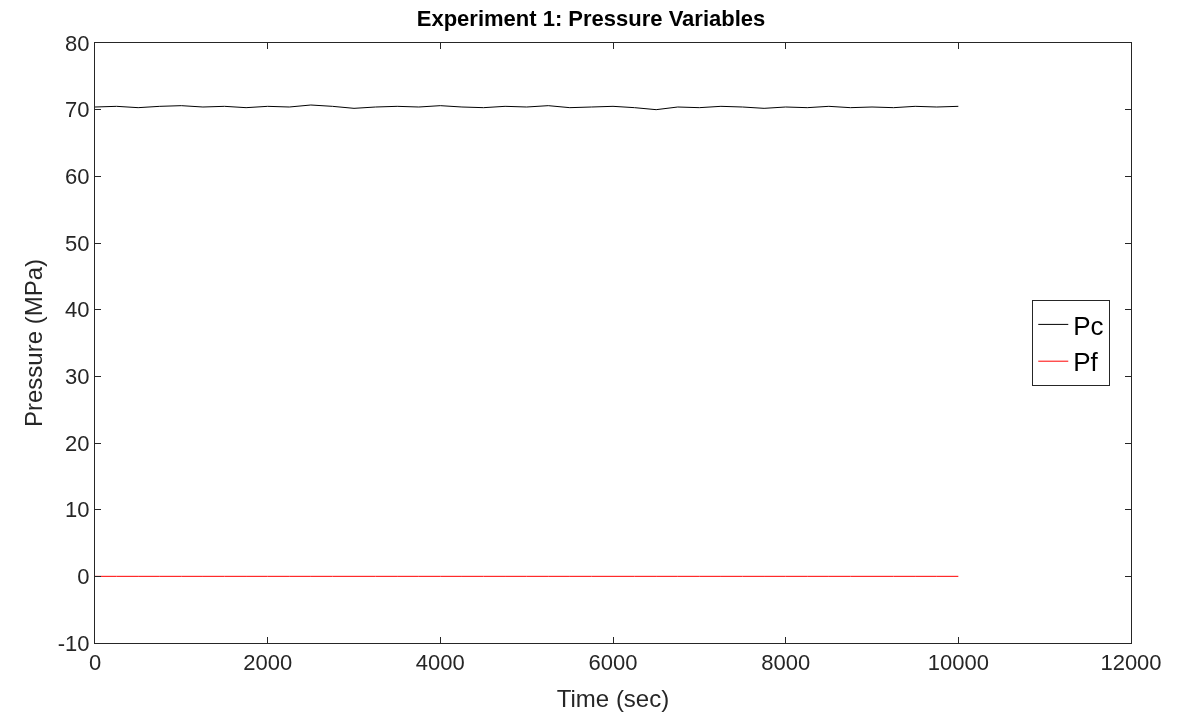 The height and width of the screenshot is (719, 1182). Describe the element at coordinates (1131, 663) in the screenshot. I see `x-tick-label: 12000` at that location.